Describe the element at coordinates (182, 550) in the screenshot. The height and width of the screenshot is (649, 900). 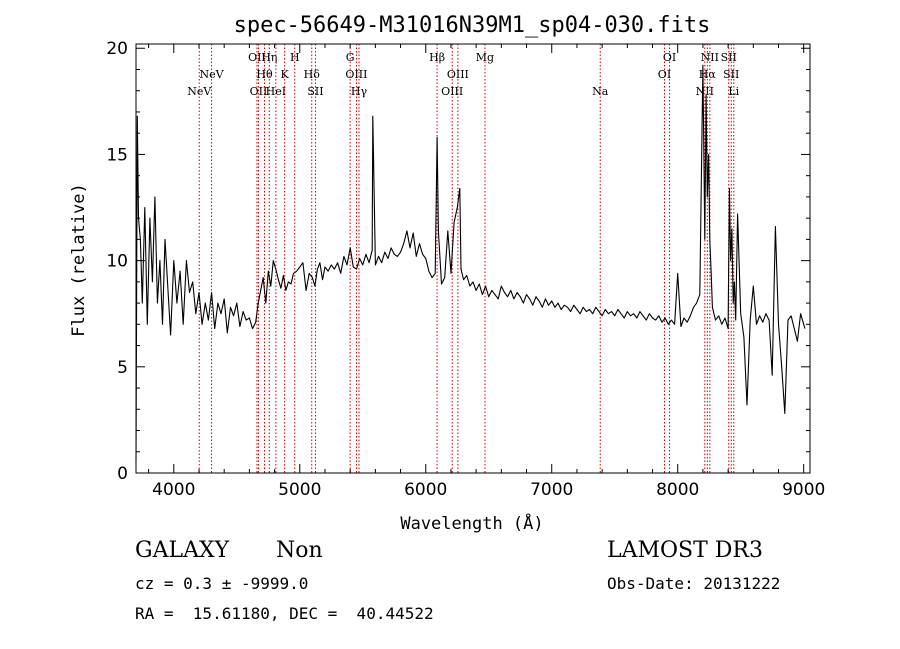
I see `object-class: GALAXY` at that location.